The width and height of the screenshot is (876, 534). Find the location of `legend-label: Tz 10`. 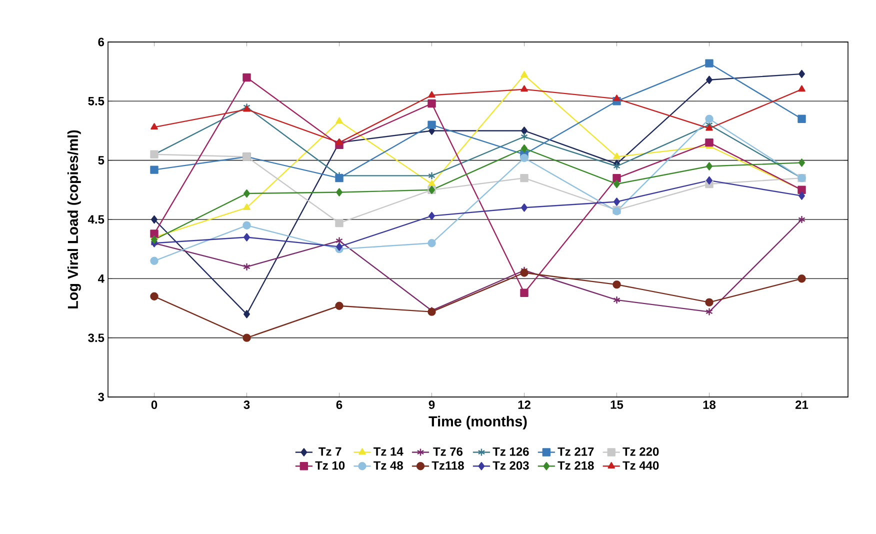

legend-label: Tz 10 is located at coordinates (330, 465).